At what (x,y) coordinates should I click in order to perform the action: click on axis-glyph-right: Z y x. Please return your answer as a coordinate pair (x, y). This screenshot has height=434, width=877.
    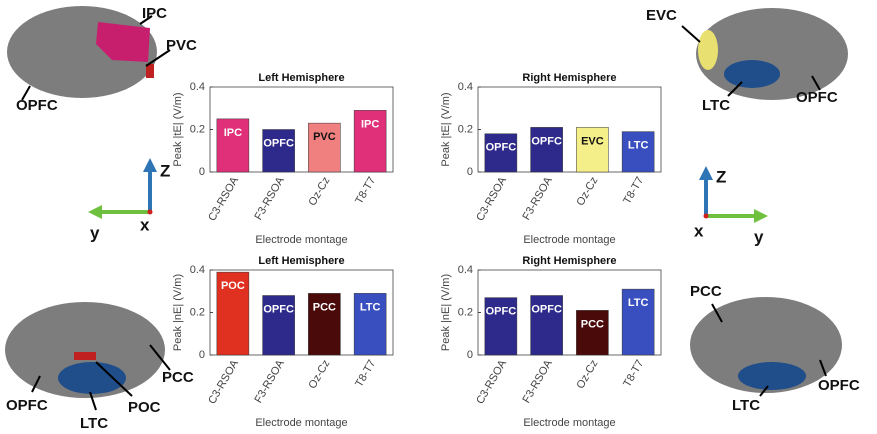
    Looking at the image, I should click on (731, 206).